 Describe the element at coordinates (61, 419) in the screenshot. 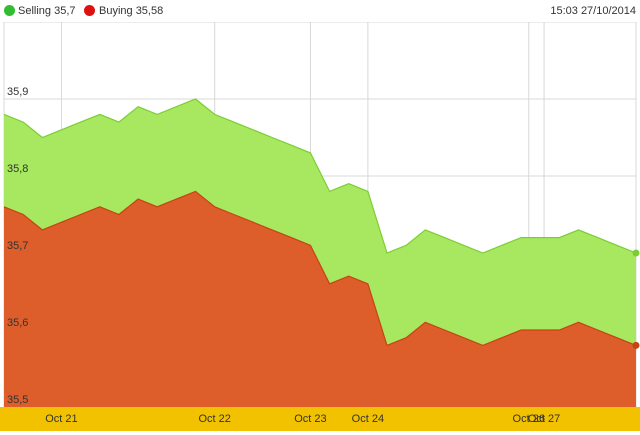

I see `x-tick-label: Oct 21` at that location.